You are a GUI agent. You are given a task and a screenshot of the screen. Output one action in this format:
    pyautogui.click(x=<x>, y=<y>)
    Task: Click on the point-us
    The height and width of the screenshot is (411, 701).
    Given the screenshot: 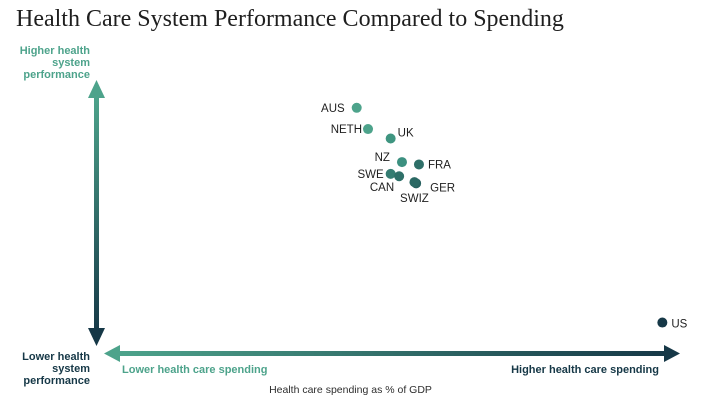 What is the action you would take?
    pyautogui.click(x=662, y=322)
    